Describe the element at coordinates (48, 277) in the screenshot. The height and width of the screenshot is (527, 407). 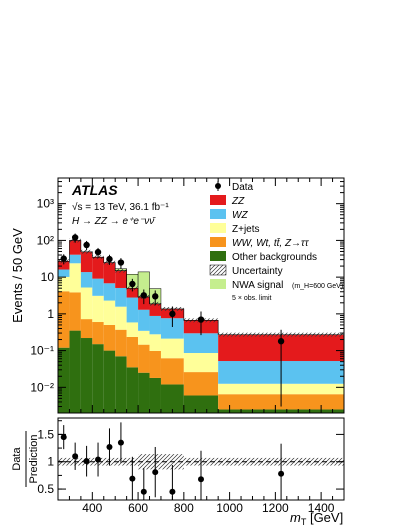
I see `ytick-label: 10` at that location.